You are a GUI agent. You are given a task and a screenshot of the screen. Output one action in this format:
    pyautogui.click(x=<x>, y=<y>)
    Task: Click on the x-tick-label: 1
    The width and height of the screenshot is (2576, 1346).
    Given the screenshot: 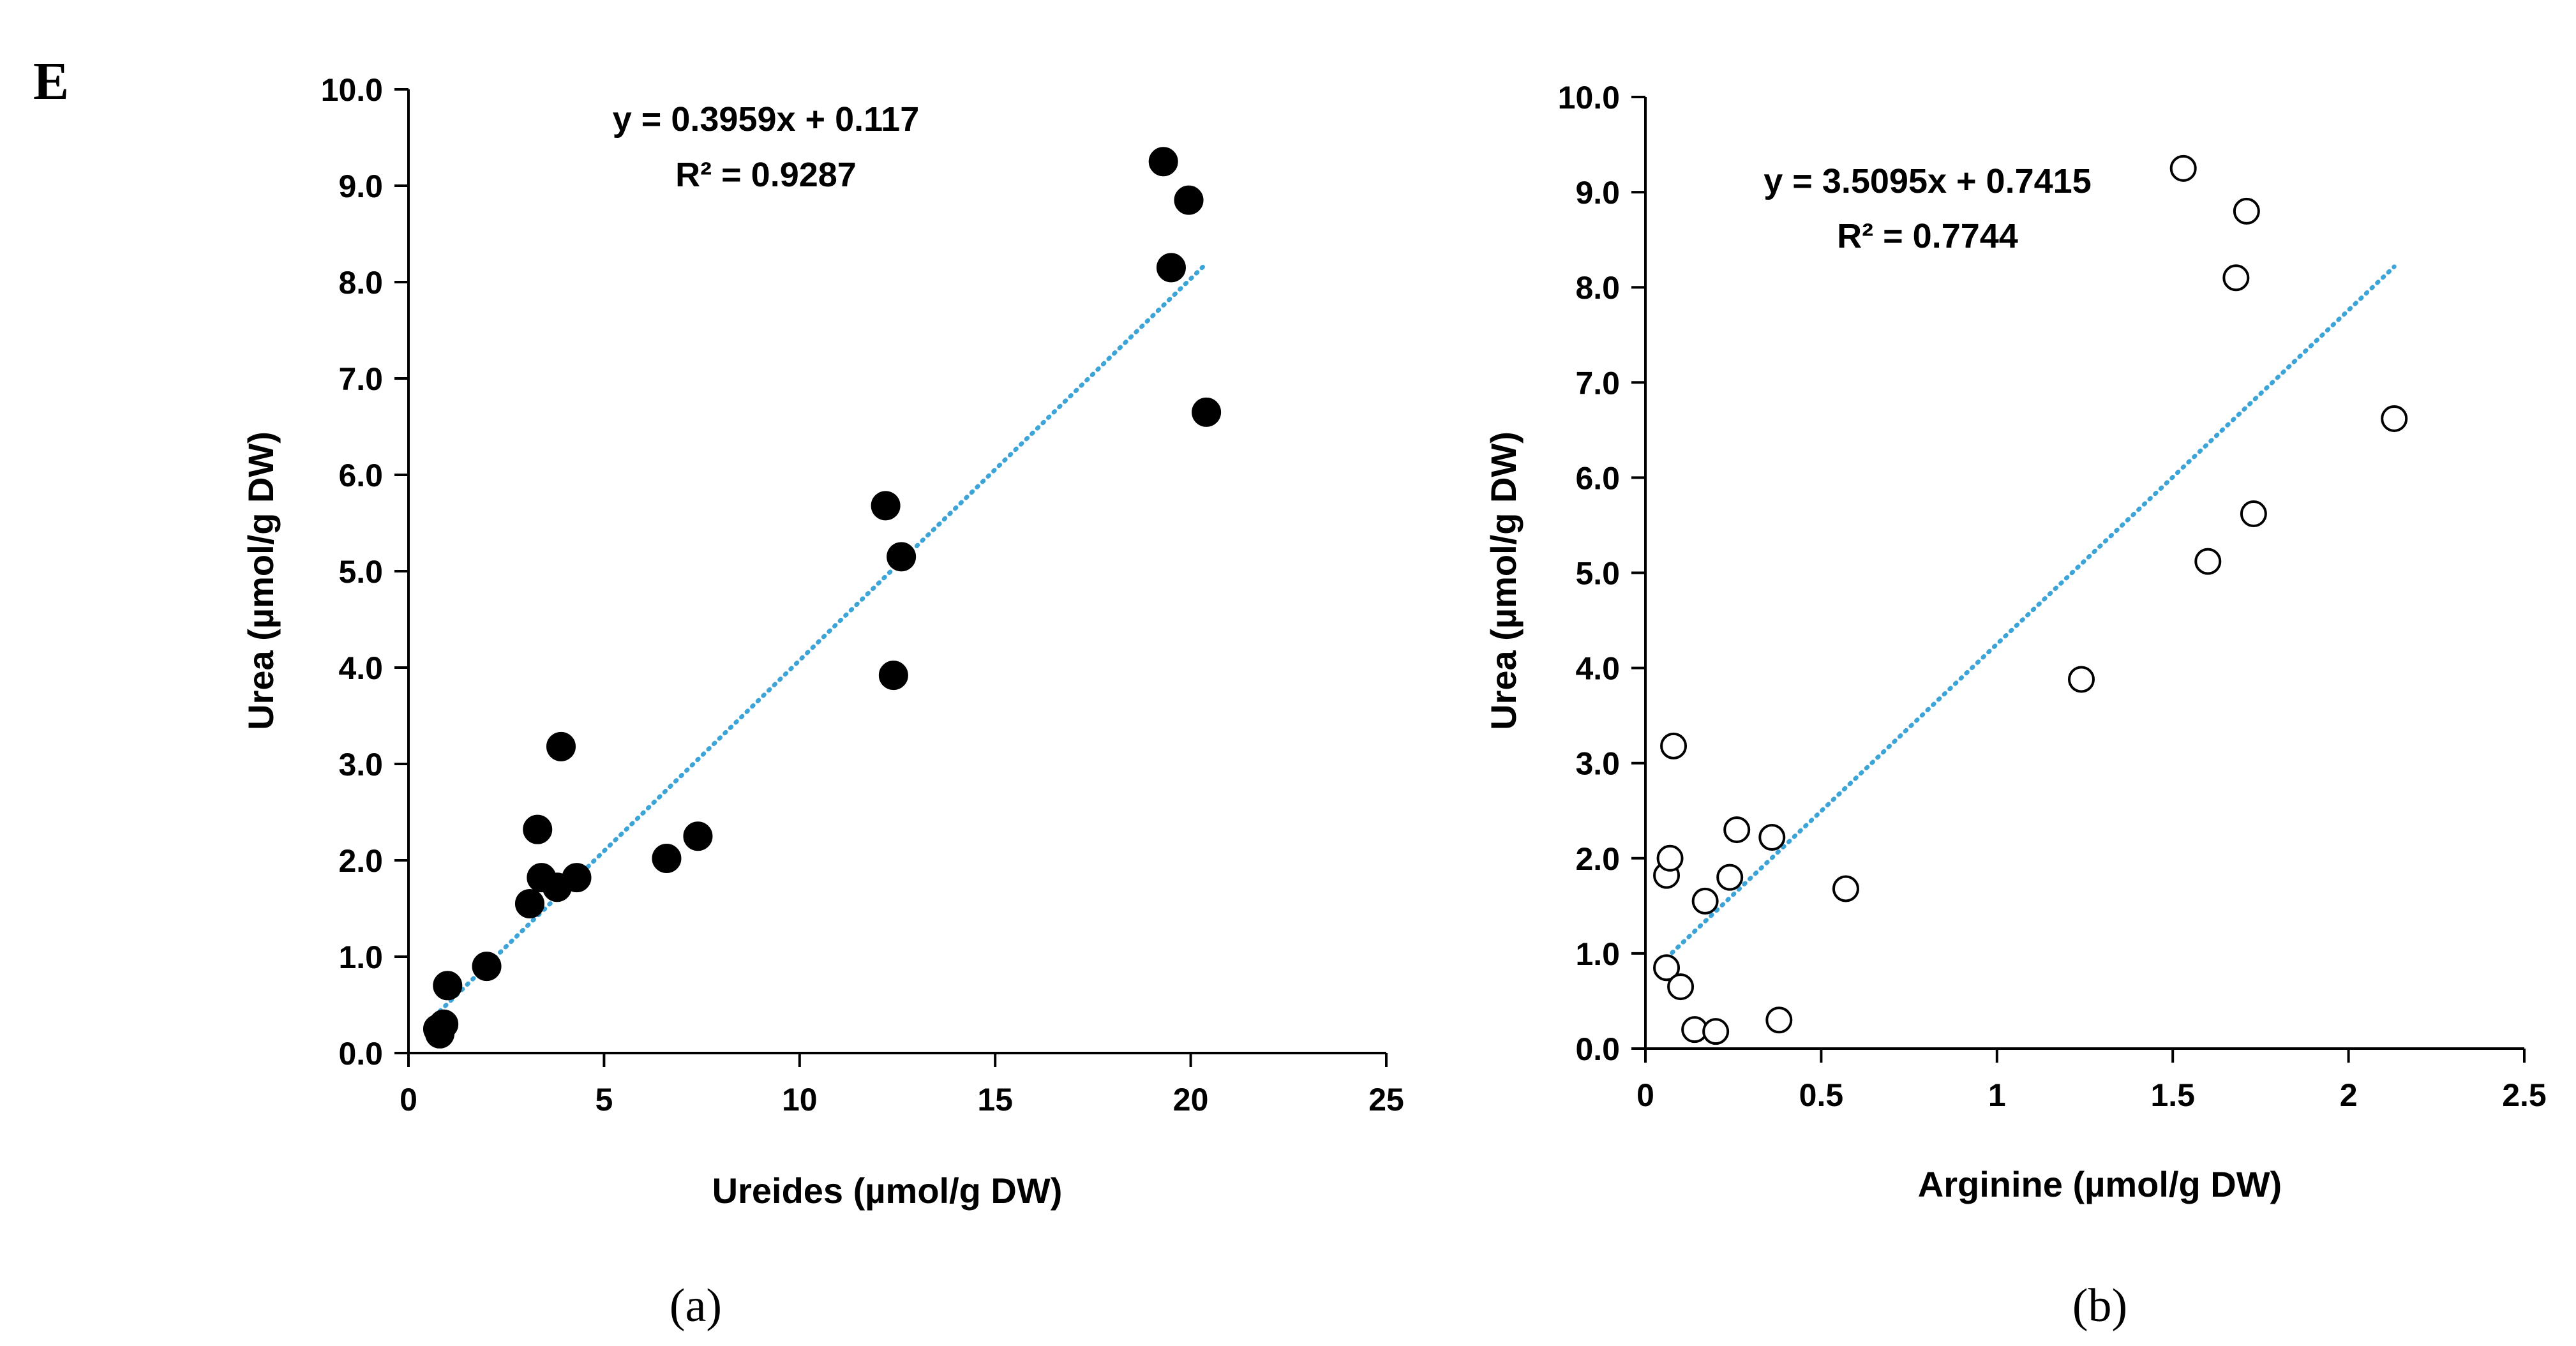 What is the action you would take?
    pyautogui.click(x=1997, y=1095)
    